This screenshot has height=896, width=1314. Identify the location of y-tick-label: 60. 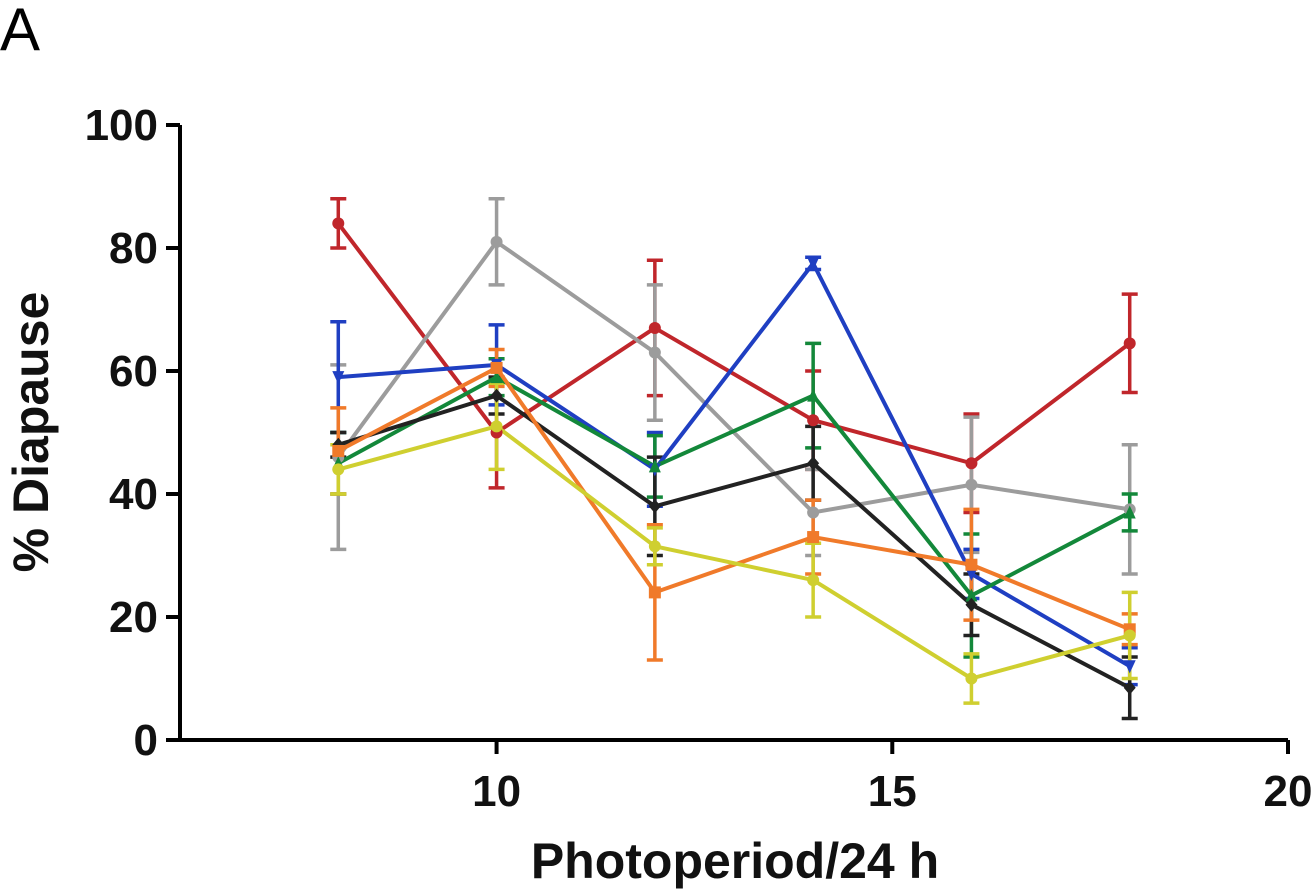
(133, 371).